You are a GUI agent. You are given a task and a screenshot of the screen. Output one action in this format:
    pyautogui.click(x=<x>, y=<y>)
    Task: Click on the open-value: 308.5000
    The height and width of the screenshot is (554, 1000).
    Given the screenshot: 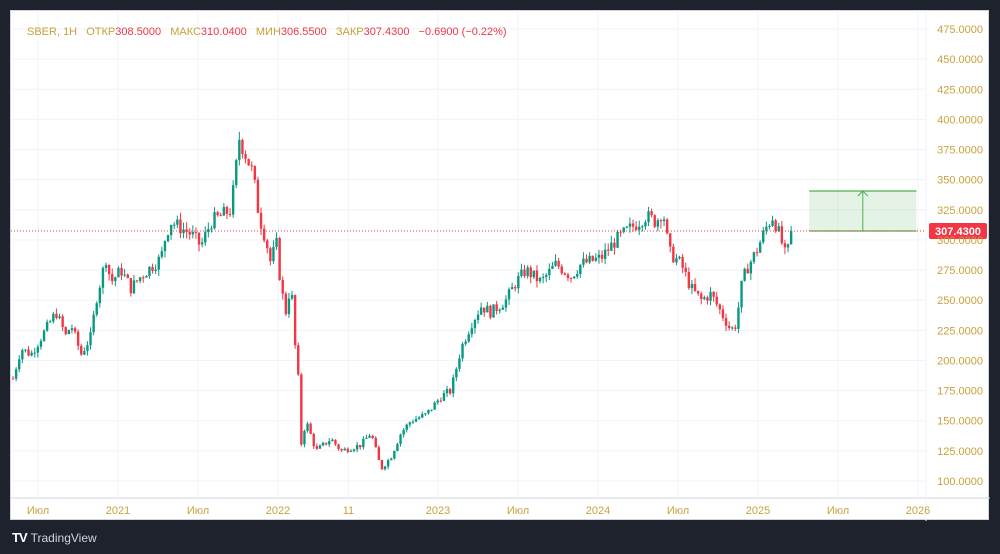 What is the action you would take?
    pyautogui.click(x=138, y=32)
    